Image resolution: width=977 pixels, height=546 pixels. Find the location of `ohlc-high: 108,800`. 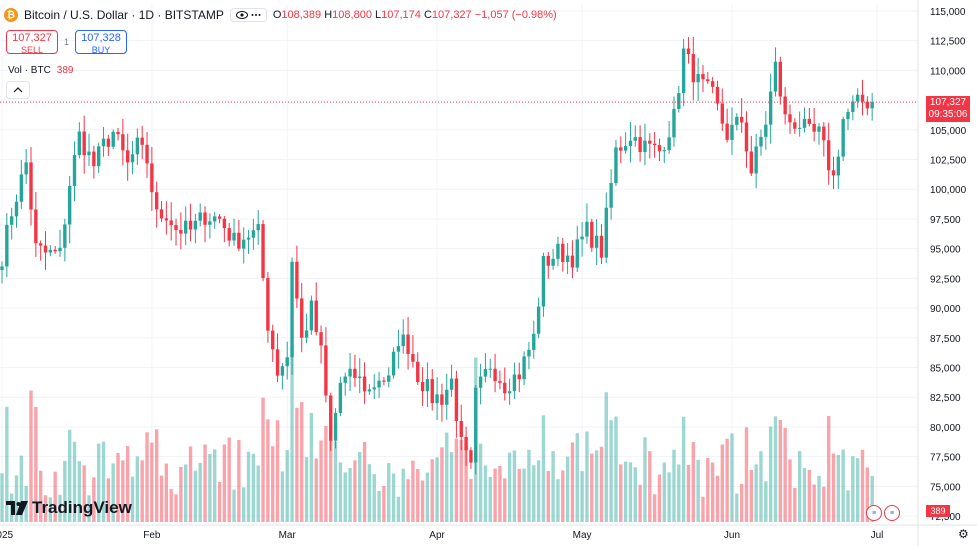

ohlc-high: 108,800 is located at coordinates (352, 15).